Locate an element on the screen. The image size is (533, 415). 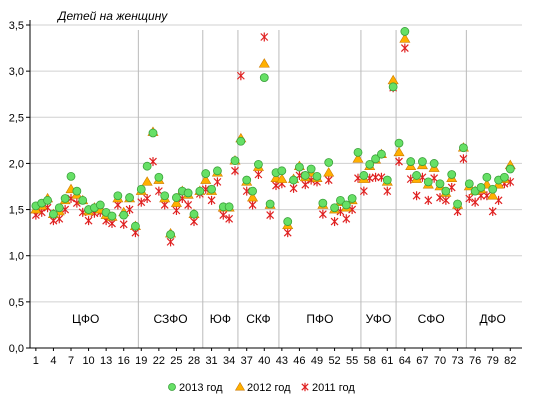
y-tick-label: 2,0 is located at coordinates (16, 164).